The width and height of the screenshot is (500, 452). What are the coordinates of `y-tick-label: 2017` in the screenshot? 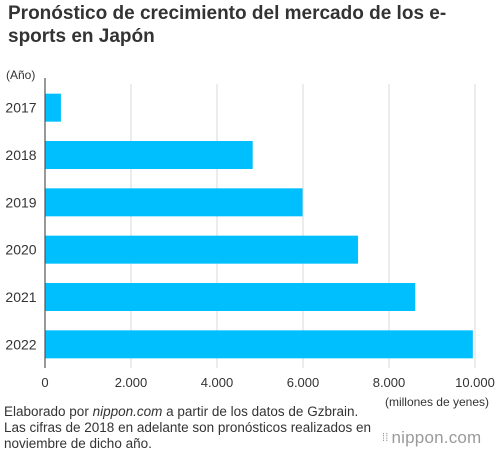 It's located at (20, 108).